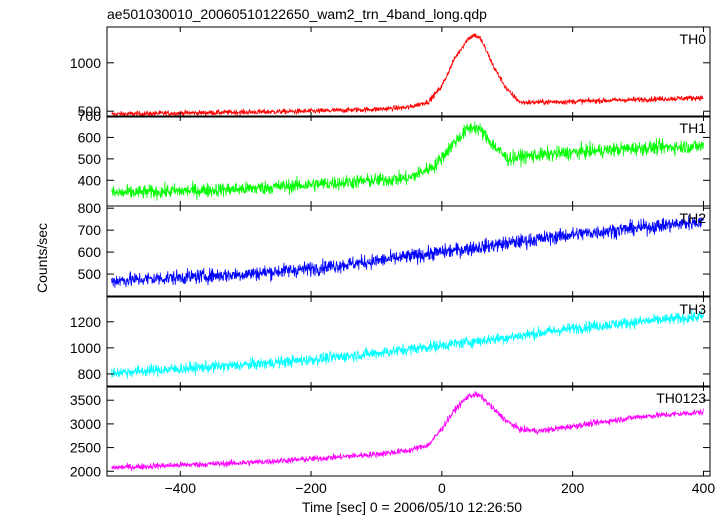  Describe the element at coordinates (573, 488) in the screenshot. I see `x-tick-label: 200` at that location.